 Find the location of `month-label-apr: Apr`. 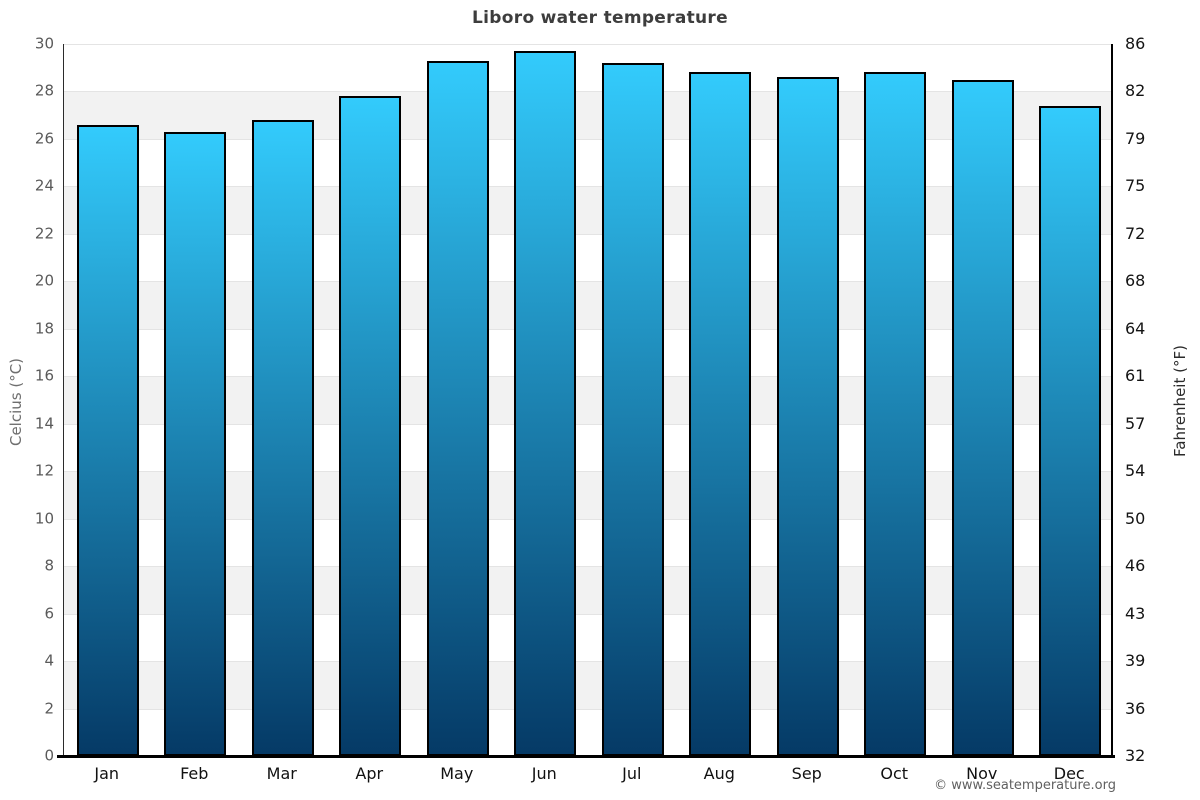

month-label-apr: Apr is located at coordinates (369, 773).